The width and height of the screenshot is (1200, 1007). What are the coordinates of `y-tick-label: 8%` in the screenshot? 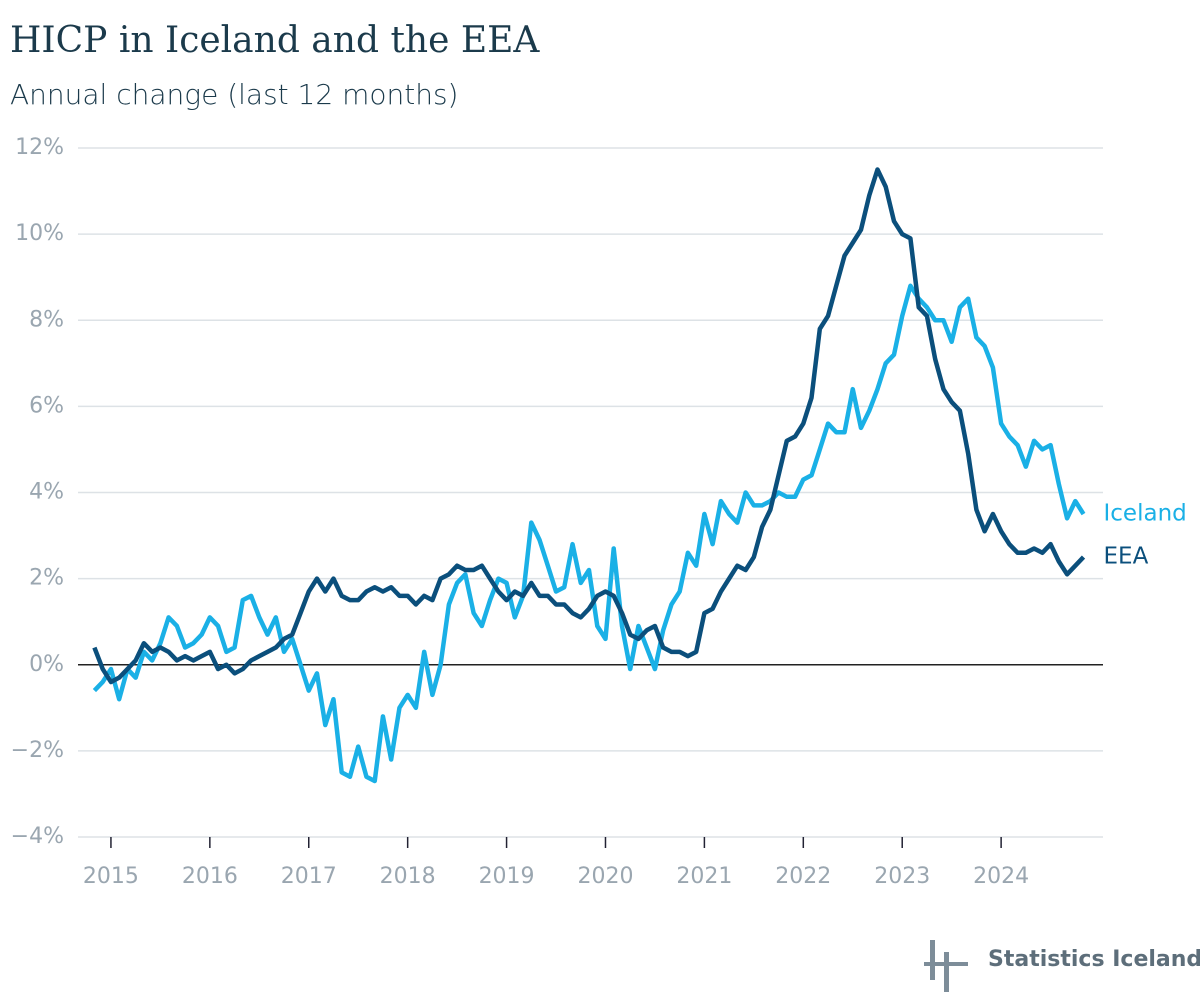 It's located at (46, 319).